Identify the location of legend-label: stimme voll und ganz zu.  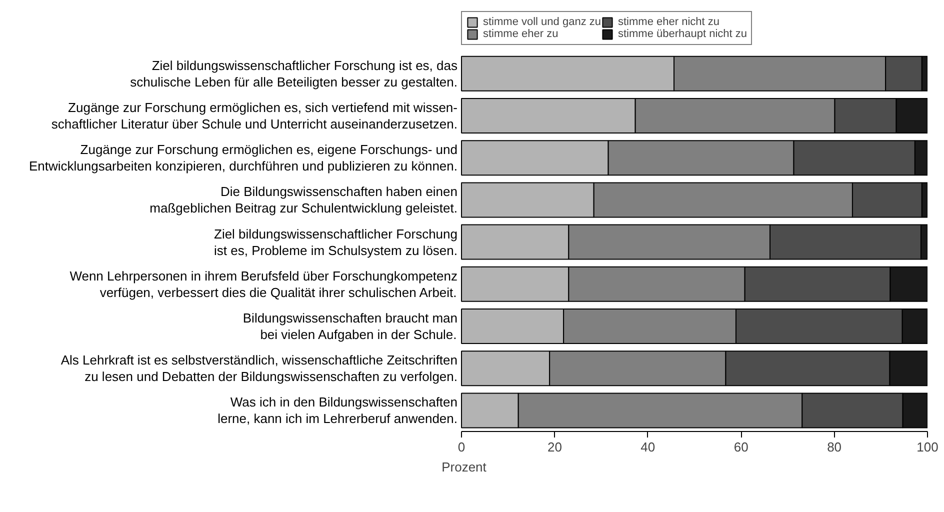
(542, 22).